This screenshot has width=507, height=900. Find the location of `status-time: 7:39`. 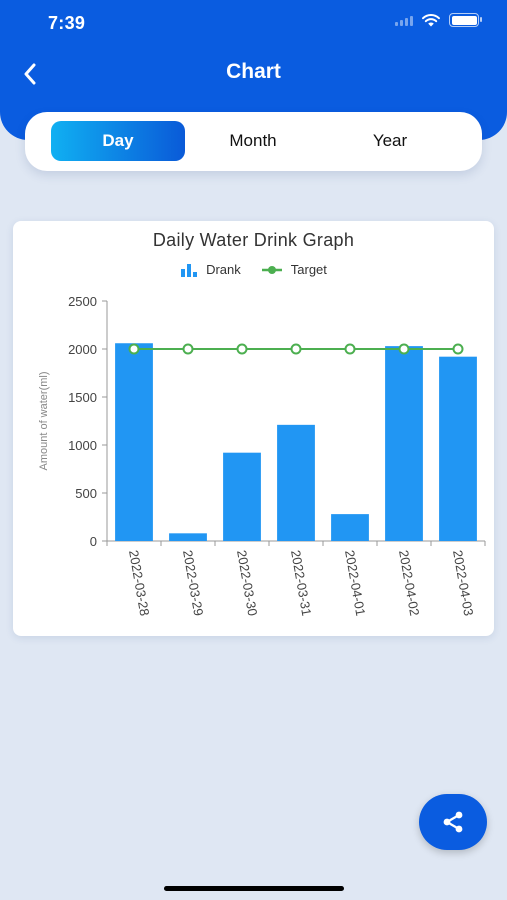

status-time: 7:39 is located at coordinates (67, 23).